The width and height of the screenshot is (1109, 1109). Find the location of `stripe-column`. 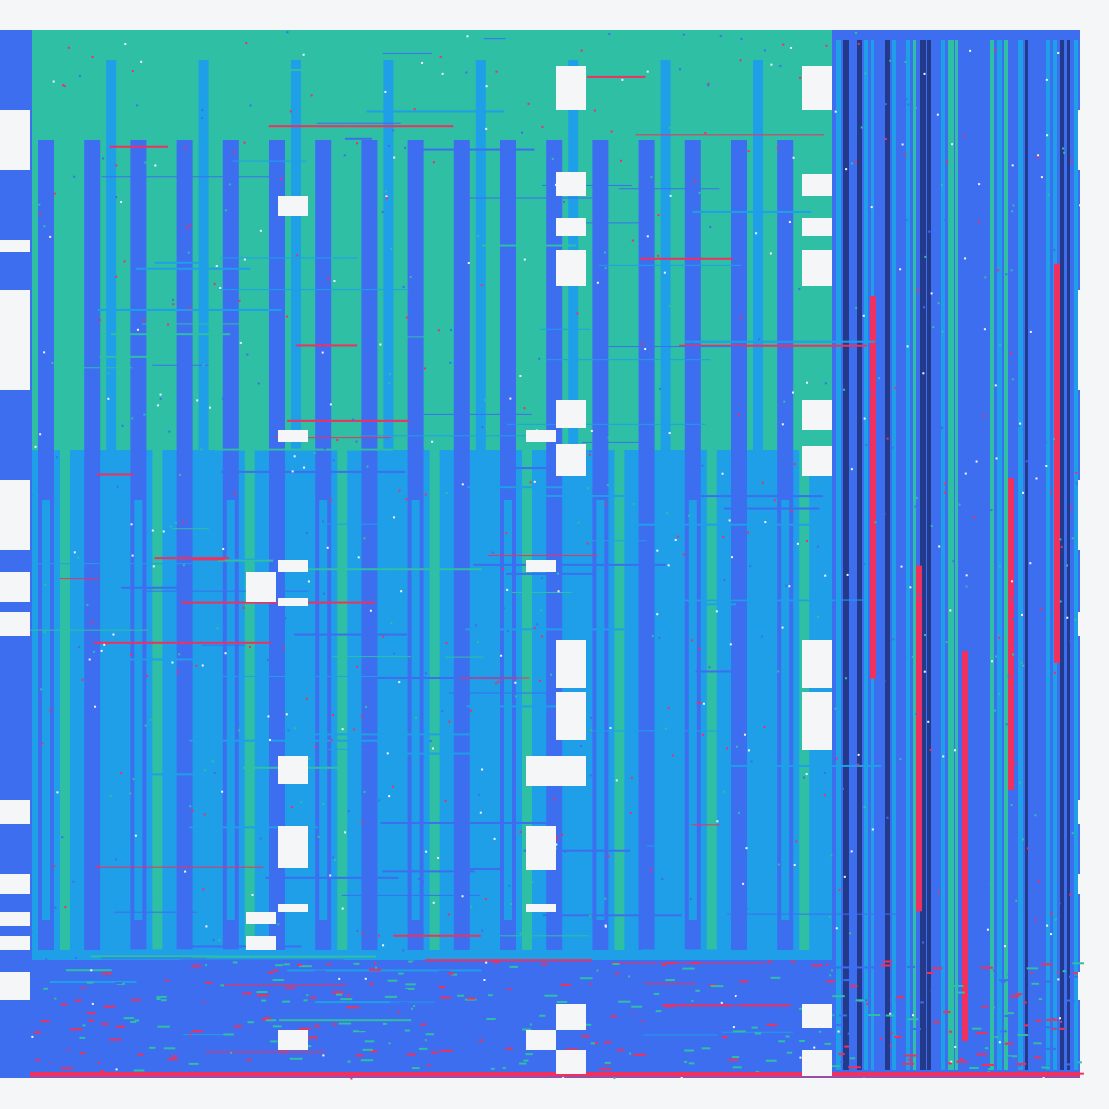

stripe-column is located at coordinates (342, 505).